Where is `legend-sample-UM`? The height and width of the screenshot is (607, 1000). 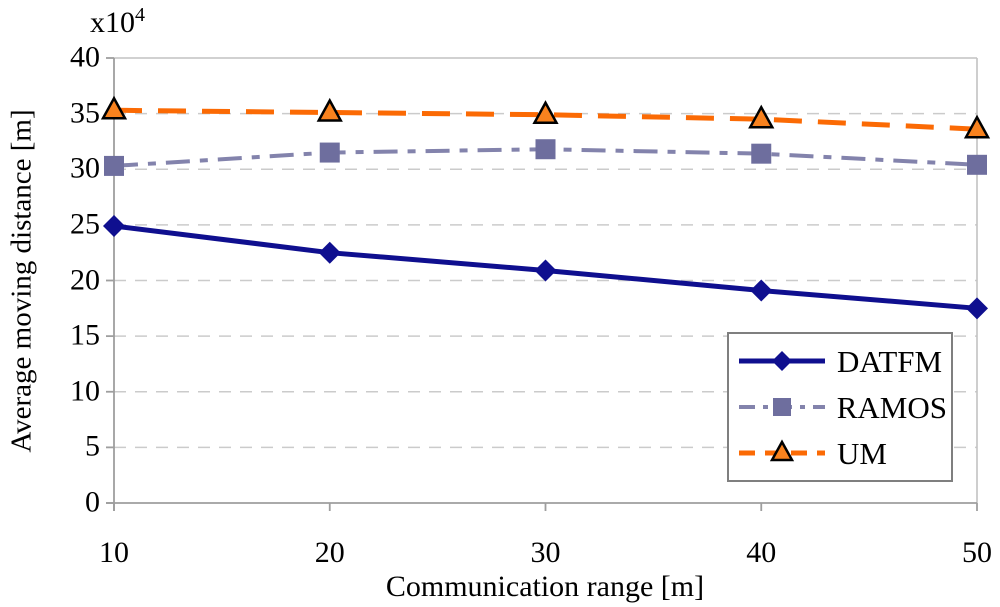
legend-sample-UM is located at coordinates (782, 450).